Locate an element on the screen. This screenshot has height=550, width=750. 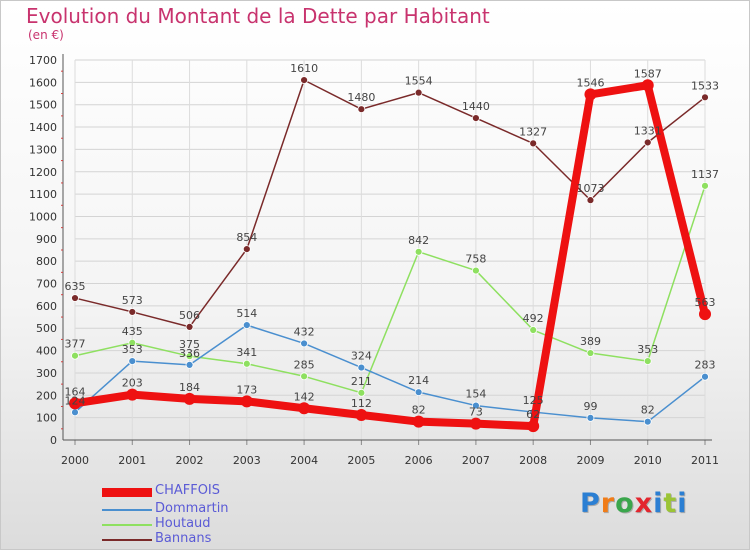
proxiti-logo: Proxiti is located at coordinates (634, 503).